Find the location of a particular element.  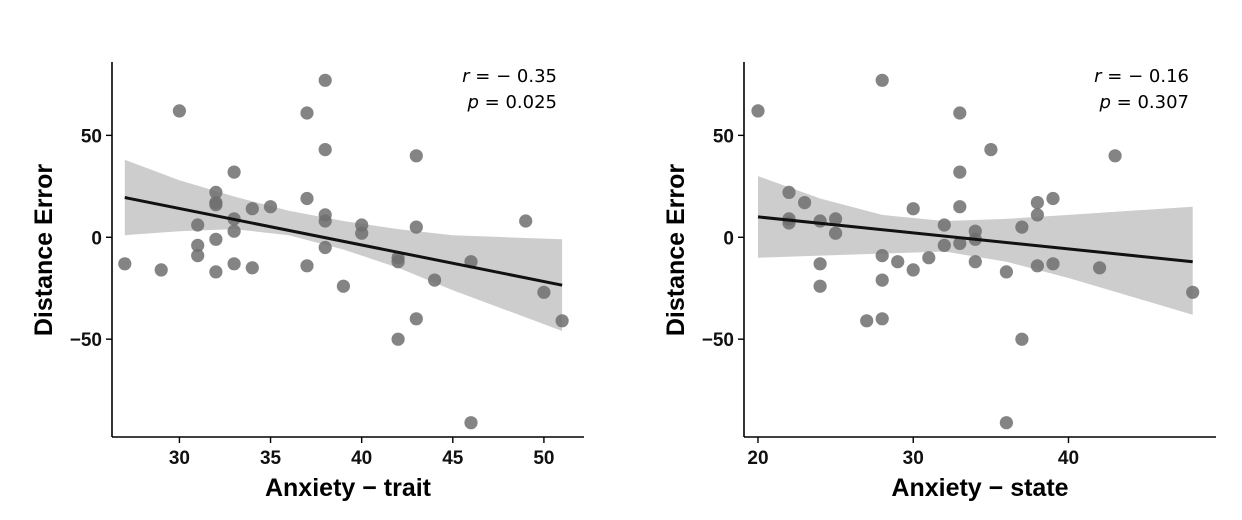

x-tick-label: 45 is located at coordinates (453, 458).